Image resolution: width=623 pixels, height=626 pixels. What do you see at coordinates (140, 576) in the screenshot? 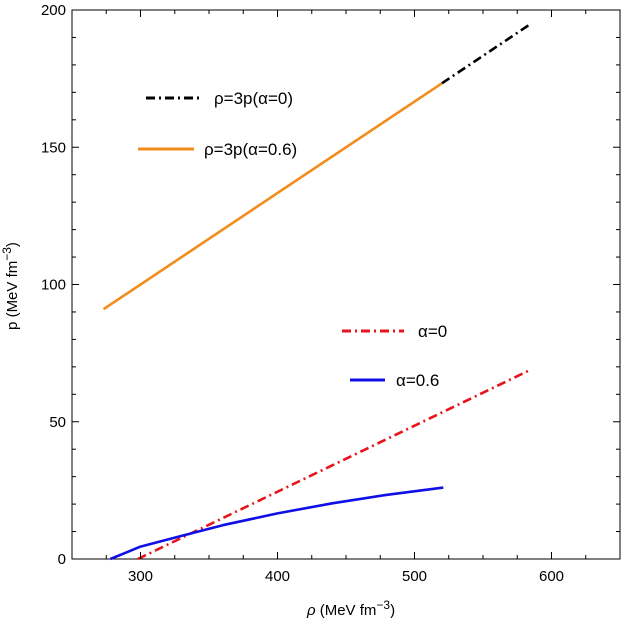
I see `x-tick-label: 300` at bounding box center [140, 576].